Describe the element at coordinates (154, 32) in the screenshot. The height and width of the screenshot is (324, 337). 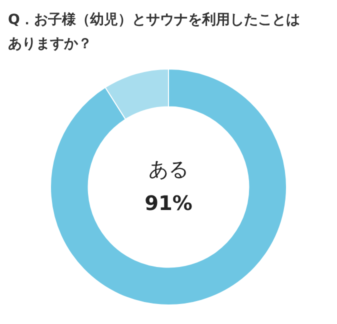
I see `chart-title: Q．お子様（幼児）とサウナを利用したことはありますか？` at that location.